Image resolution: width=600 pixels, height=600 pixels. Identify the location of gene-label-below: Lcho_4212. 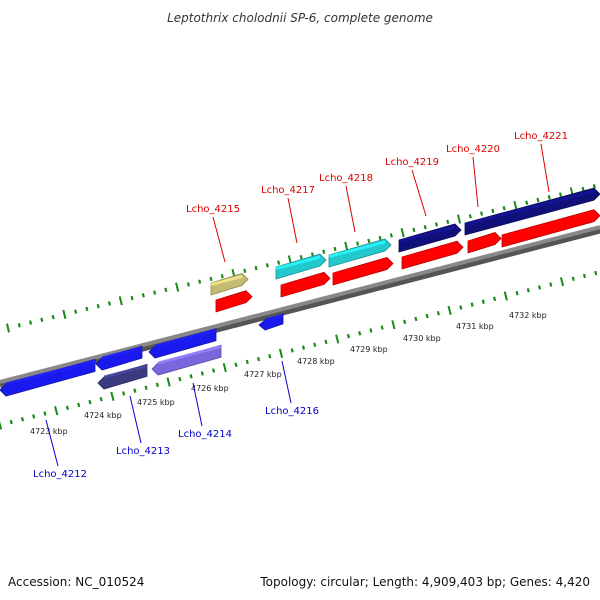
(60, 474).